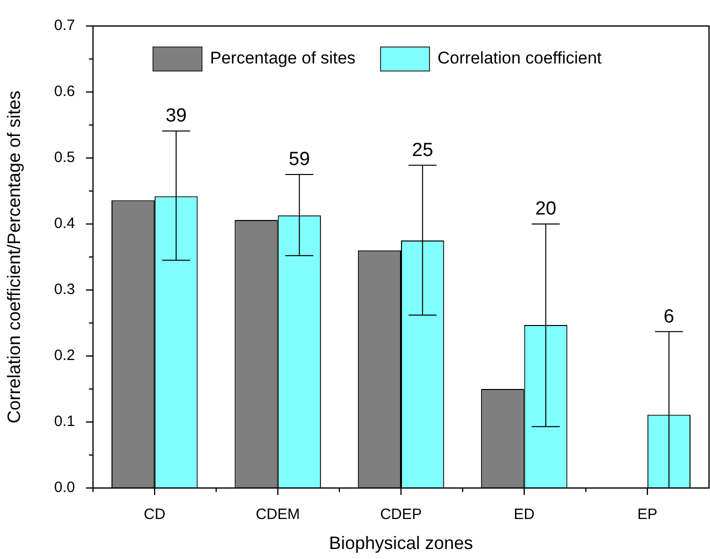  What do you see at coordinates (64, 421) in the screenshot?
I see `y-tick-label: 0.1` at bounding box center [64, 421].